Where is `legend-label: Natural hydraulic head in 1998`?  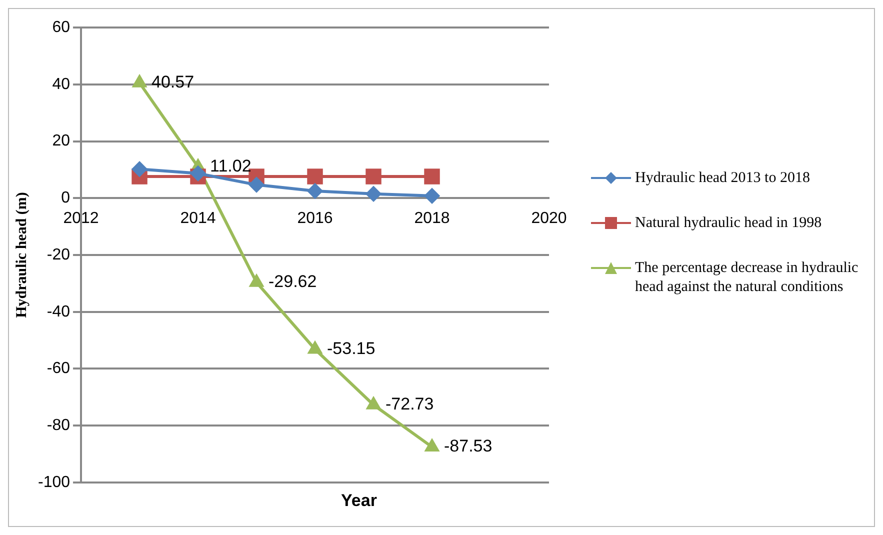
legend-label: Natural hydraulic head in 1998 is located at coordinates (728, 223).